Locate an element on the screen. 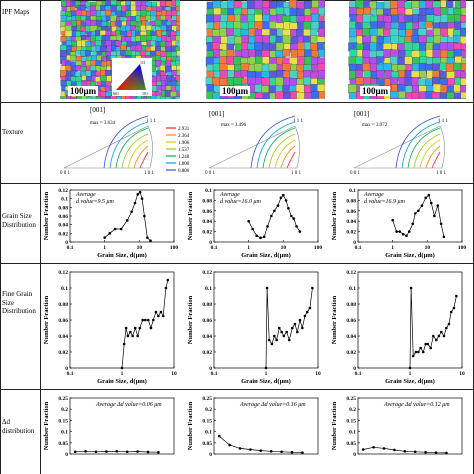 The width and height of the screenshot is (474, 474). ipf-map is located at coordinates (265, 49).